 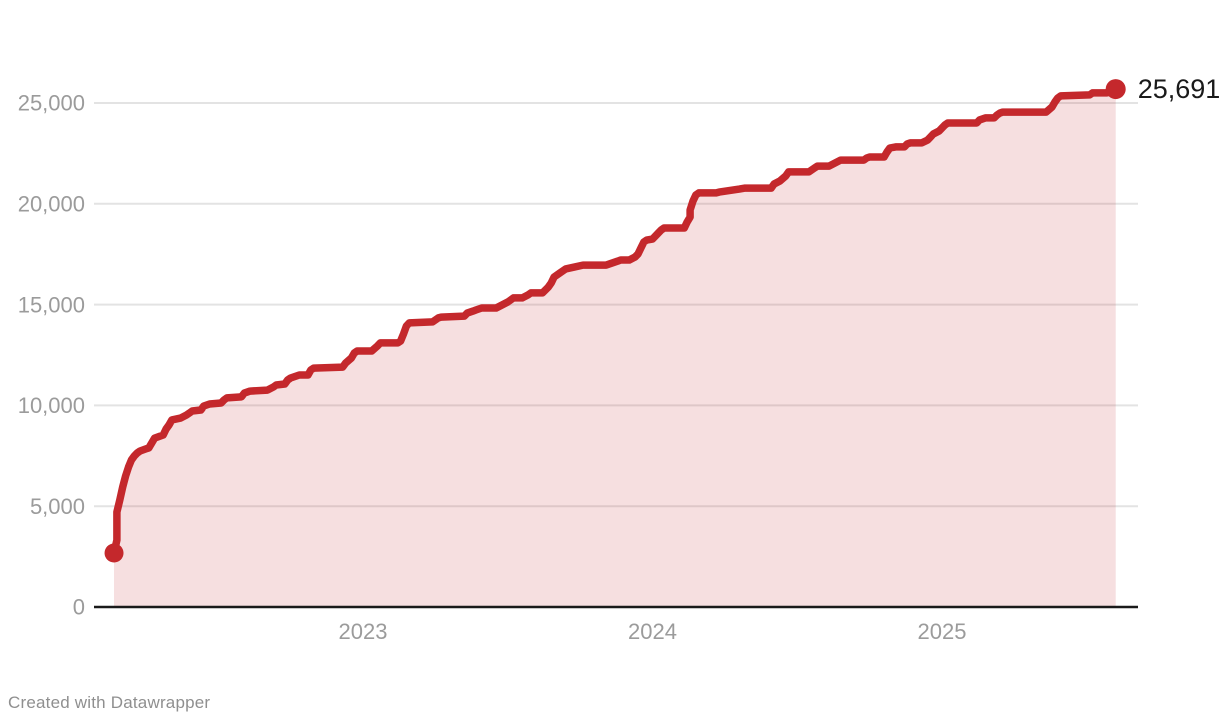 What do you see at coordinates (1179, 89) in the screenshot?
I see `end-value-label: 25,691` at bounding box center [1179, 89].